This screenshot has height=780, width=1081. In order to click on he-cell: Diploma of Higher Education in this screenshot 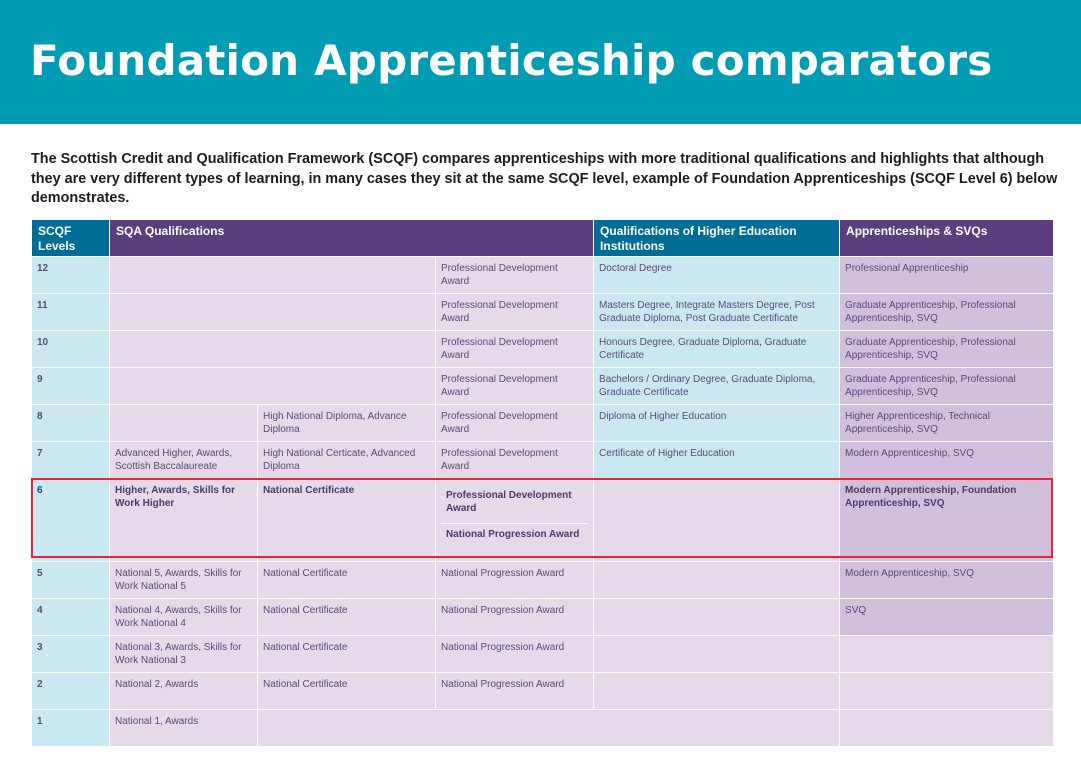, I will do `click(717, 423)`.